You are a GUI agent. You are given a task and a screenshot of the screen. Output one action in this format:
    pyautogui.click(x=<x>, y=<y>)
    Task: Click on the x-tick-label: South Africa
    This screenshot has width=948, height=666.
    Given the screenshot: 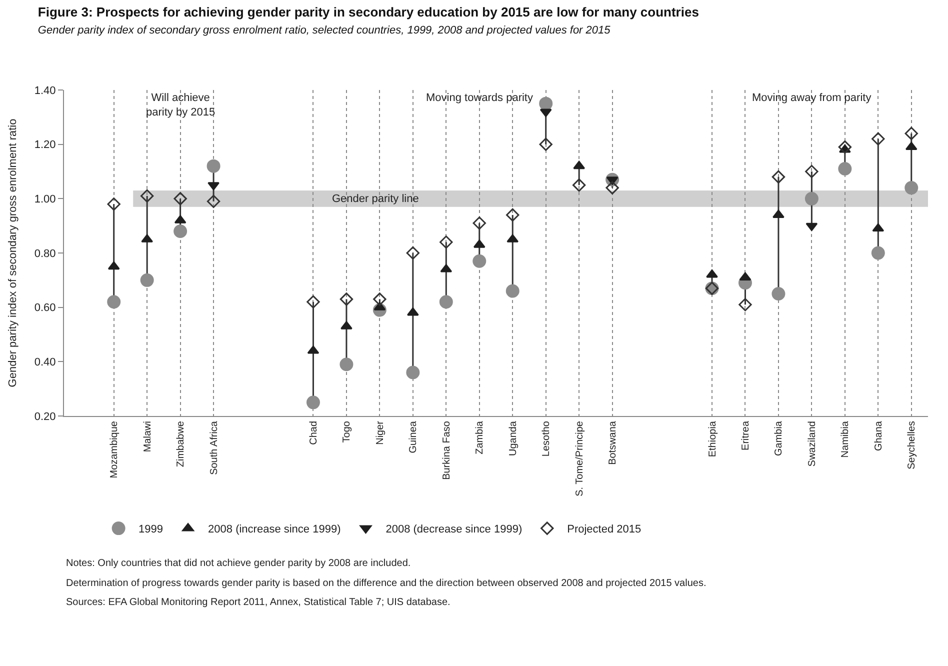 What is the action you would take?
    pyautogui.click(x=214, y=447)
    